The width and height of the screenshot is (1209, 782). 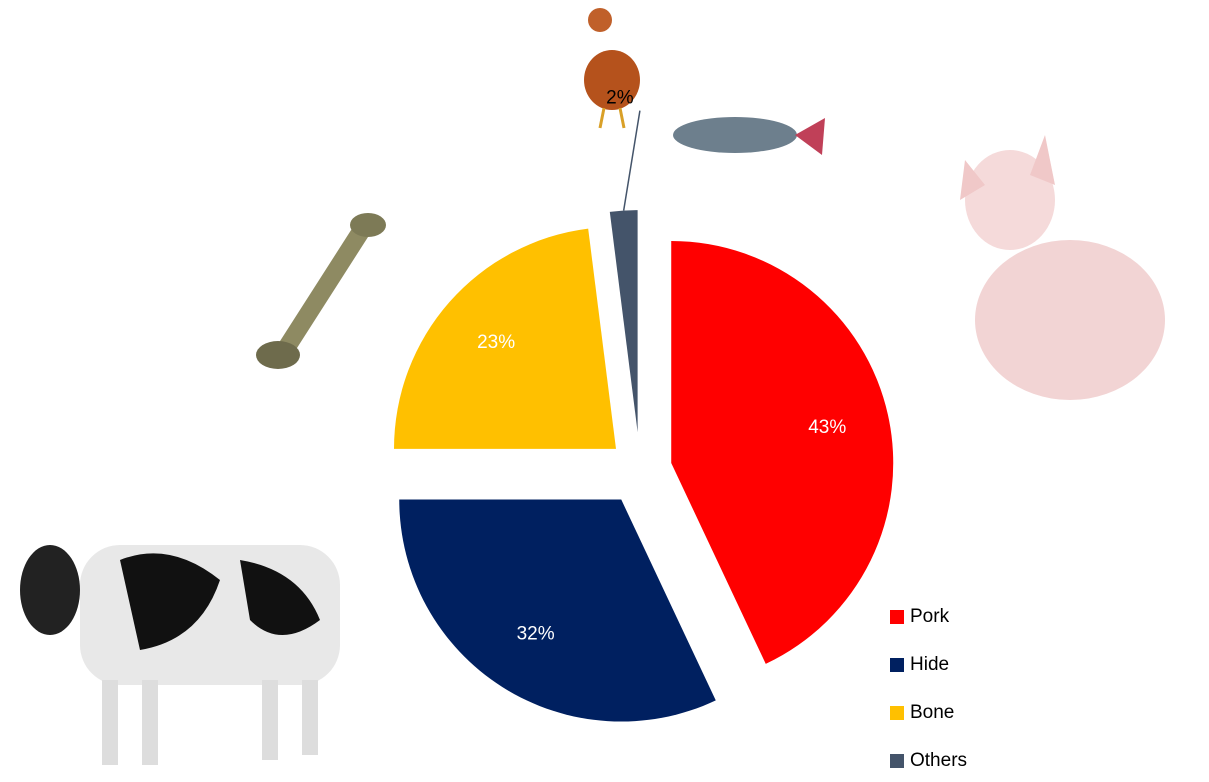 I want to click on data-label: 23%, so click(x=496, y=342).